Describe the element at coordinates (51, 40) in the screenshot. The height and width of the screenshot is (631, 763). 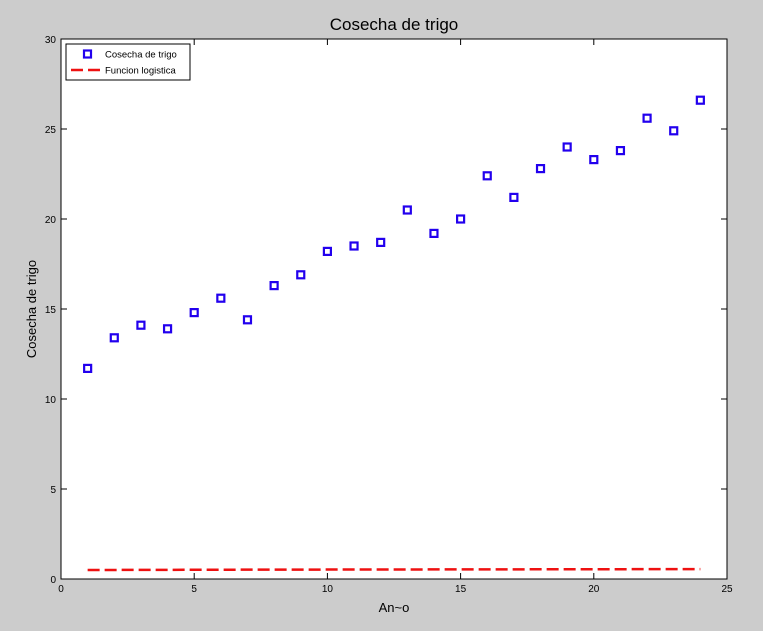
I see `y-tick-label: 30` at that location.